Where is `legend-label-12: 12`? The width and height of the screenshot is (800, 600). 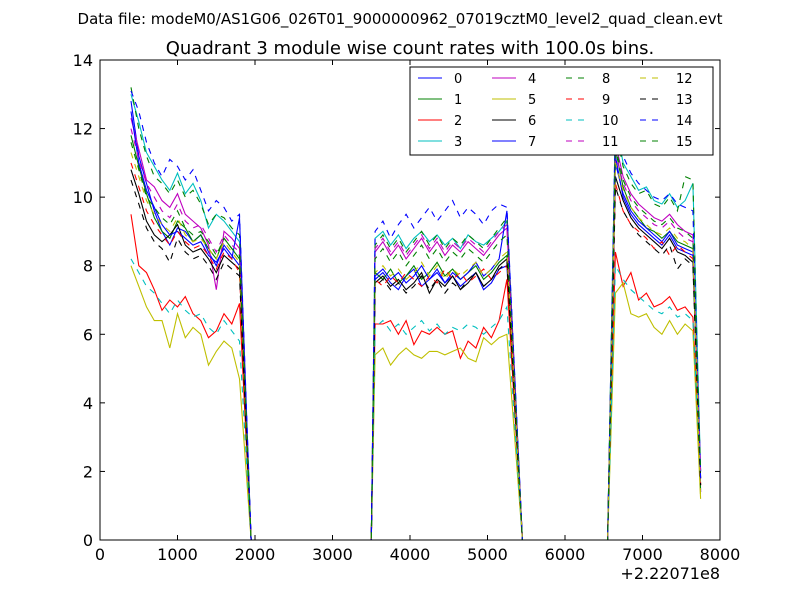 legend-label-12: 12 is located at coordinates (684, 79).